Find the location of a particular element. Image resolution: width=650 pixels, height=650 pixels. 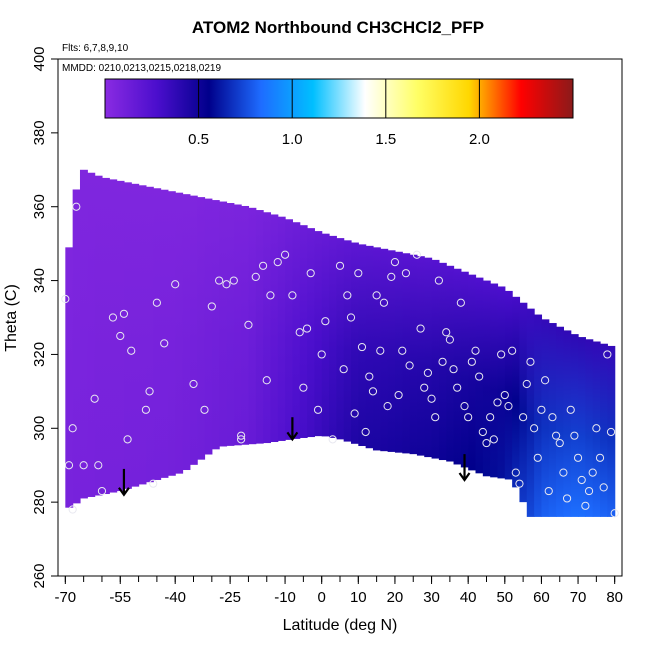

x-tick-label: -25 is located at coordinates (230, 597).